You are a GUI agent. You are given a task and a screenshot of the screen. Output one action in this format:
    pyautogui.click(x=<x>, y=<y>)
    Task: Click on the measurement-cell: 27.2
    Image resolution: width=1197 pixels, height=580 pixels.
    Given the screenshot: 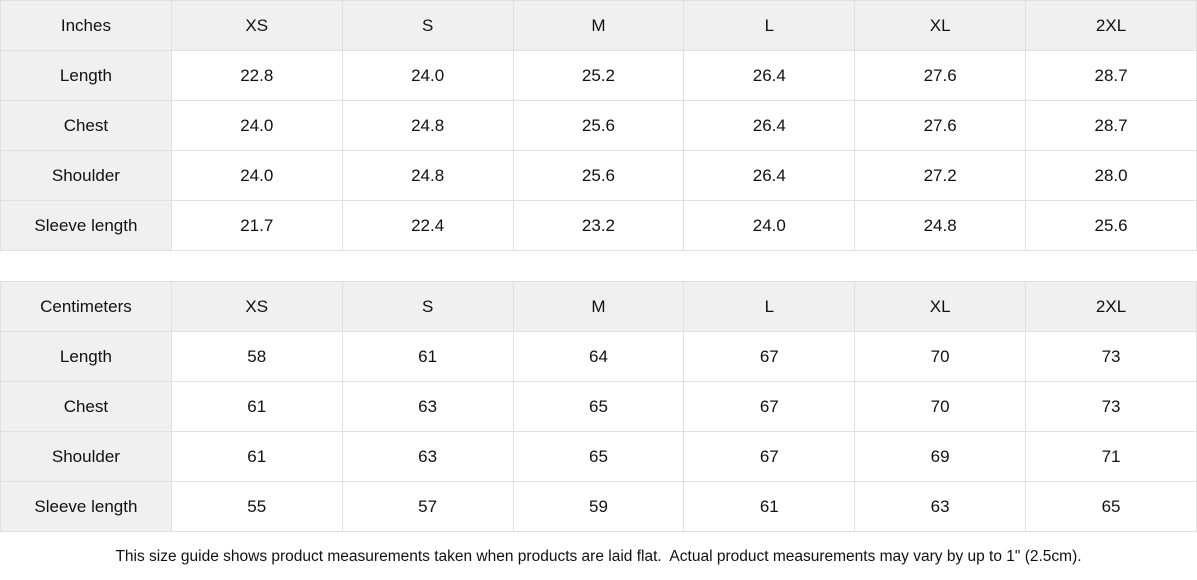 What is the action you would take?
    pyautogui.click(x=940, y=175)
    